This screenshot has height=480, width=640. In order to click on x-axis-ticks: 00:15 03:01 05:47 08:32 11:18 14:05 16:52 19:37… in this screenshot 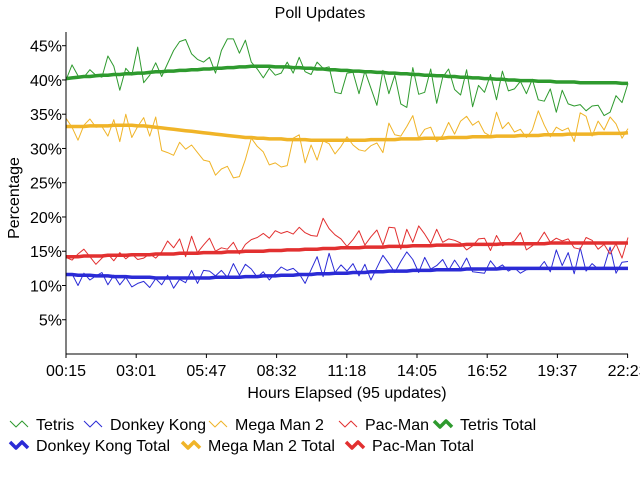, I will do `click(343, 367)`.